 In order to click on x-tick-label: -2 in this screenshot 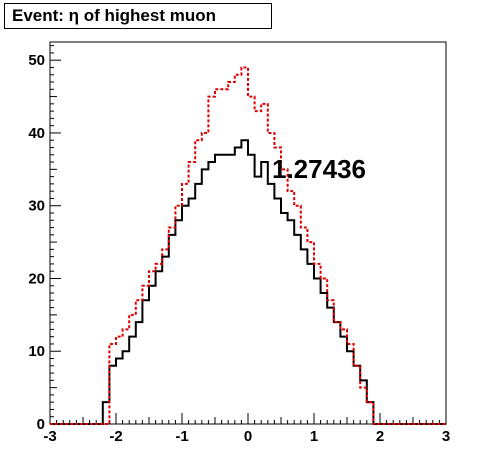, I will do `click(115, 436)`.